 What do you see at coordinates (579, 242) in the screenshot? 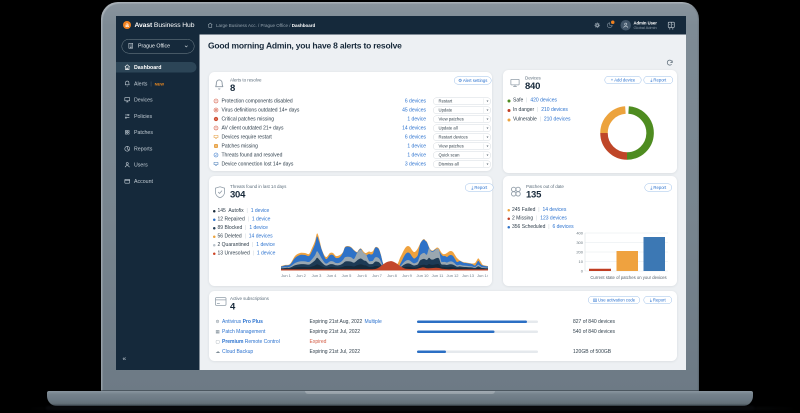
I see `svg-text: 300` at bounding box center [579, 242].